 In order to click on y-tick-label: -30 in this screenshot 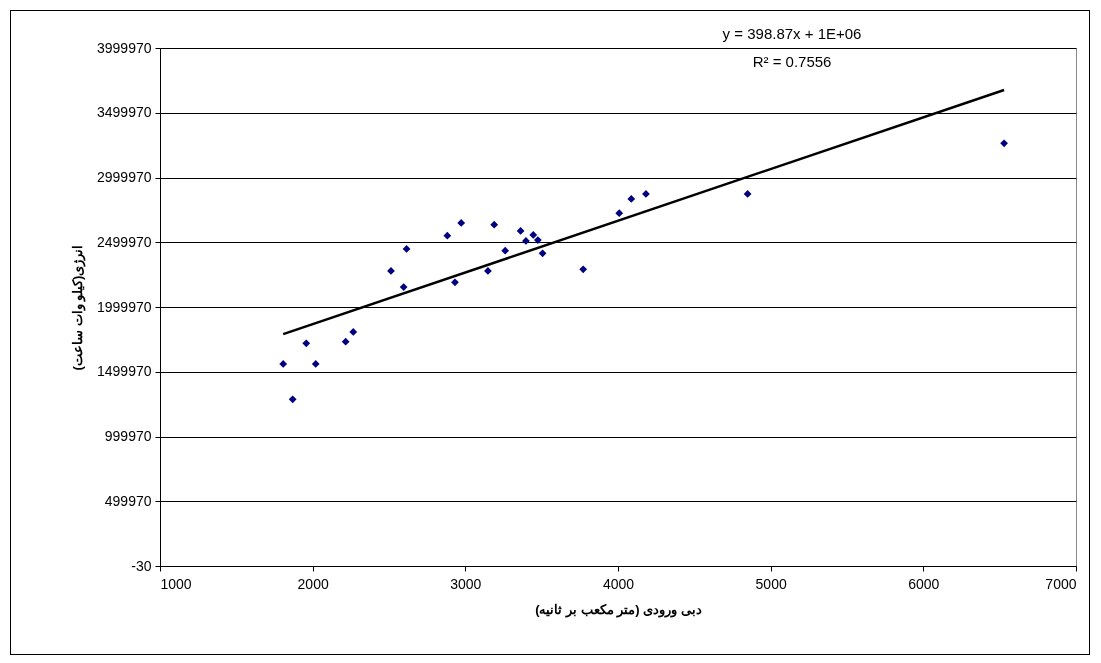, I will do `click(141, 565)`.